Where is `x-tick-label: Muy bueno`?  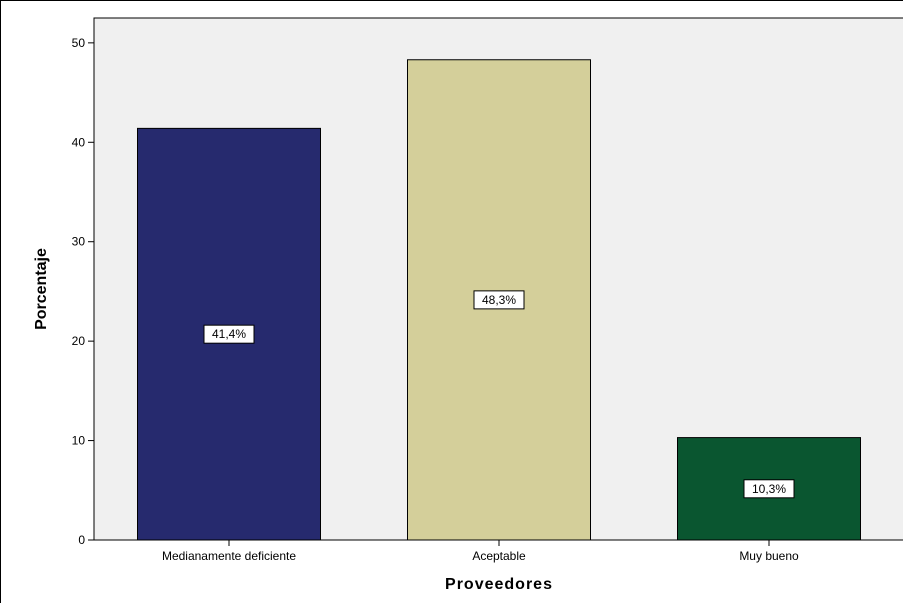 x-tick-label: Muy bueno is located at coordinates (769, 556).